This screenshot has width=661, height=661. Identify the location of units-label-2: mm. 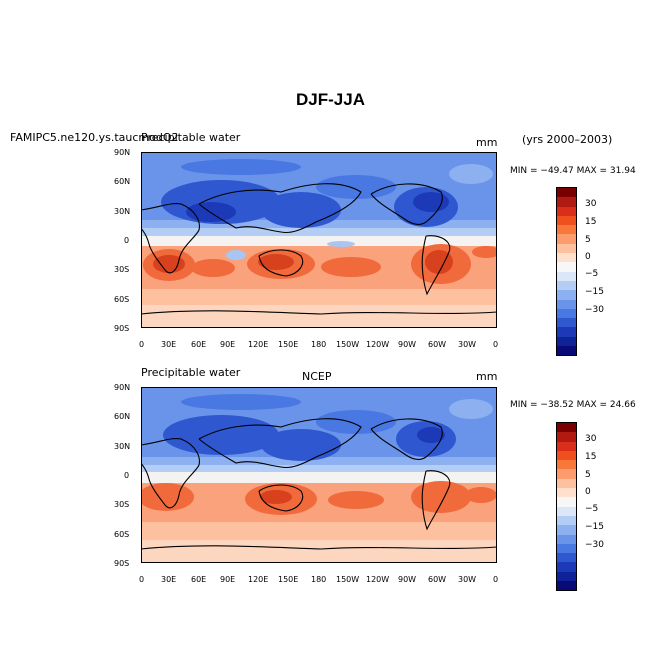
(487, 376).